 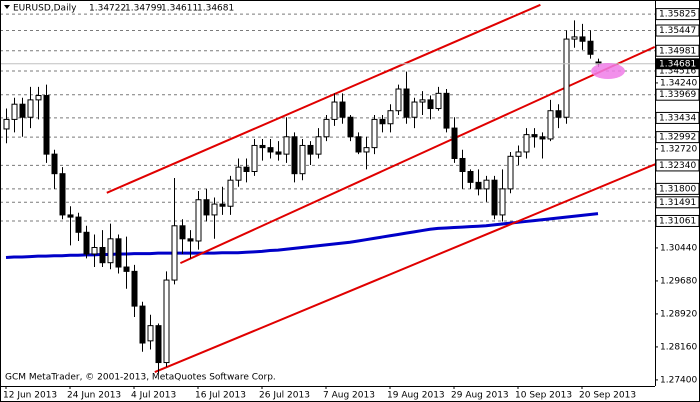 What do you see at coordinates (143, 9) in the screenshot?
I see `header-high: 1.34799` at bounding box center [143, 9].